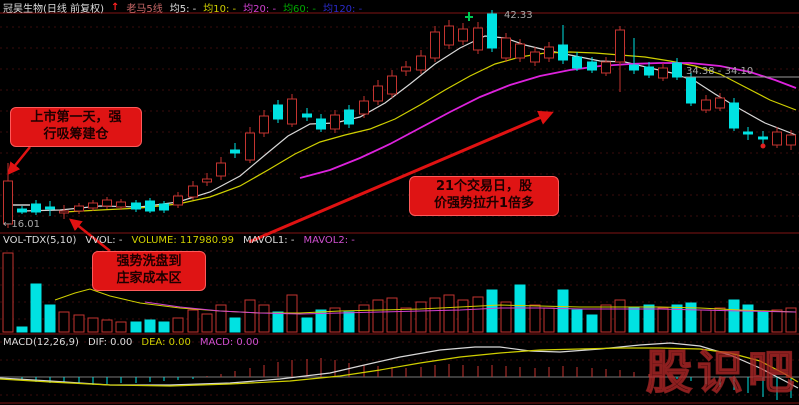 The width and height of the screenshot is (799, 405). What do you see at coordinates (720, 71) in the screenshot?
I see `last-price-label: 34.38 - 34.10` at bounding box center [720, 71].